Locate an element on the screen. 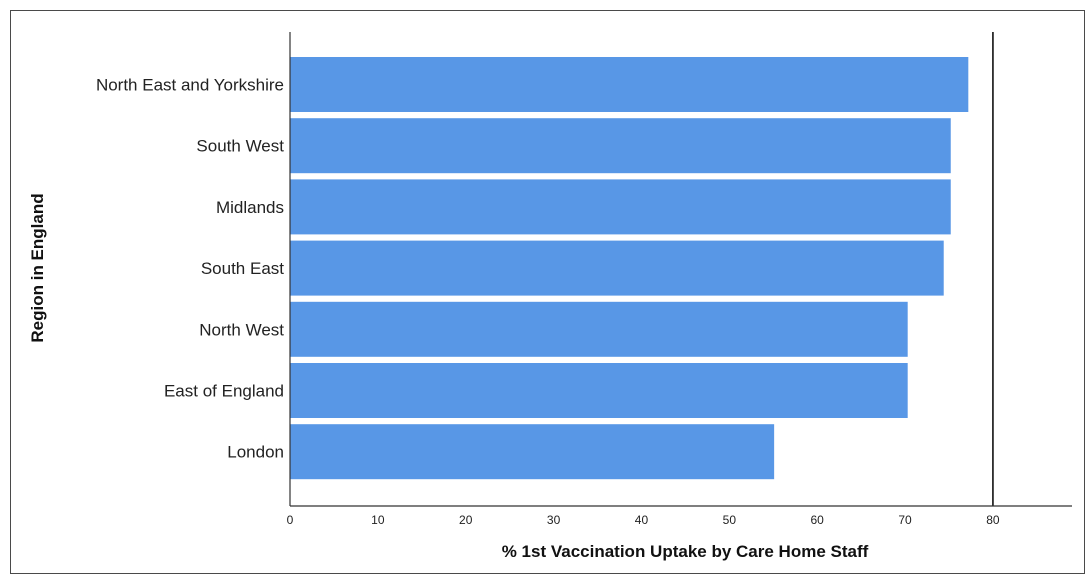 This screenshot has height=577, width=1089. category-label: Midlands is located at coordinates (250, 207).